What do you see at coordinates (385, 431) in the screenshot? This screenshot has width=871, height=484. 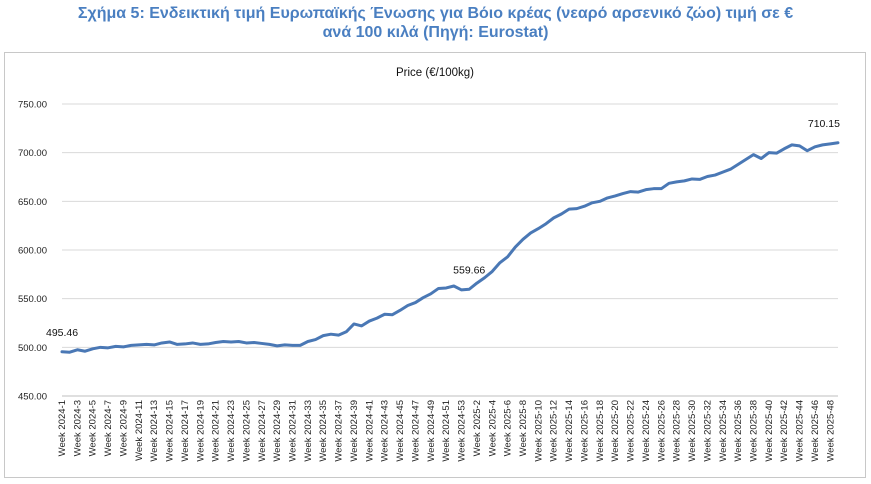 I see `x-tick-label: Week 2024-43` at bounding box center [385, 431].